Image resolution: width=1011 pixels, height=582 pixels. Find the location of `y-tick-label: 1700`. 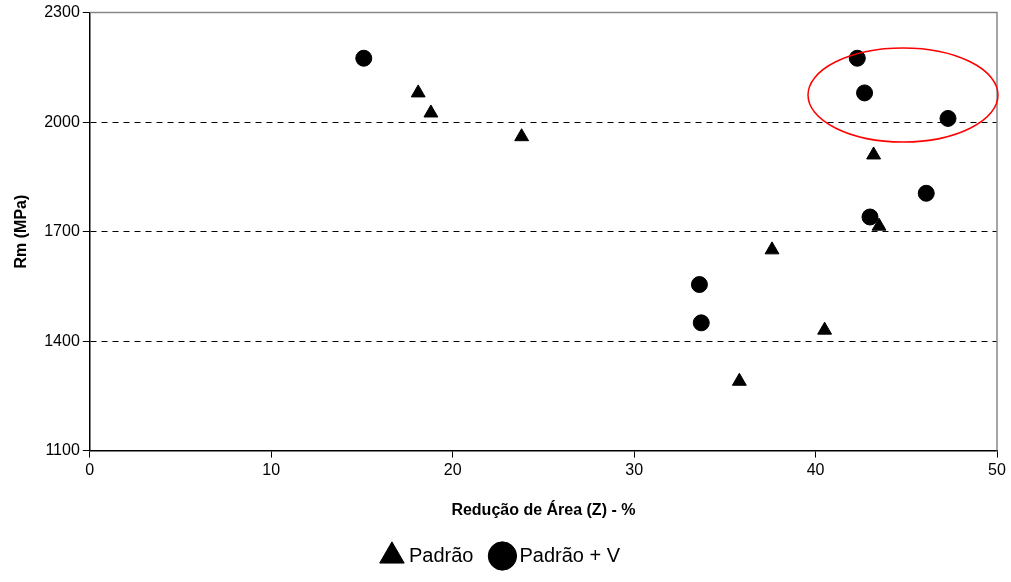

y-tick-label: 1700 is located at coordinates (62, 231).